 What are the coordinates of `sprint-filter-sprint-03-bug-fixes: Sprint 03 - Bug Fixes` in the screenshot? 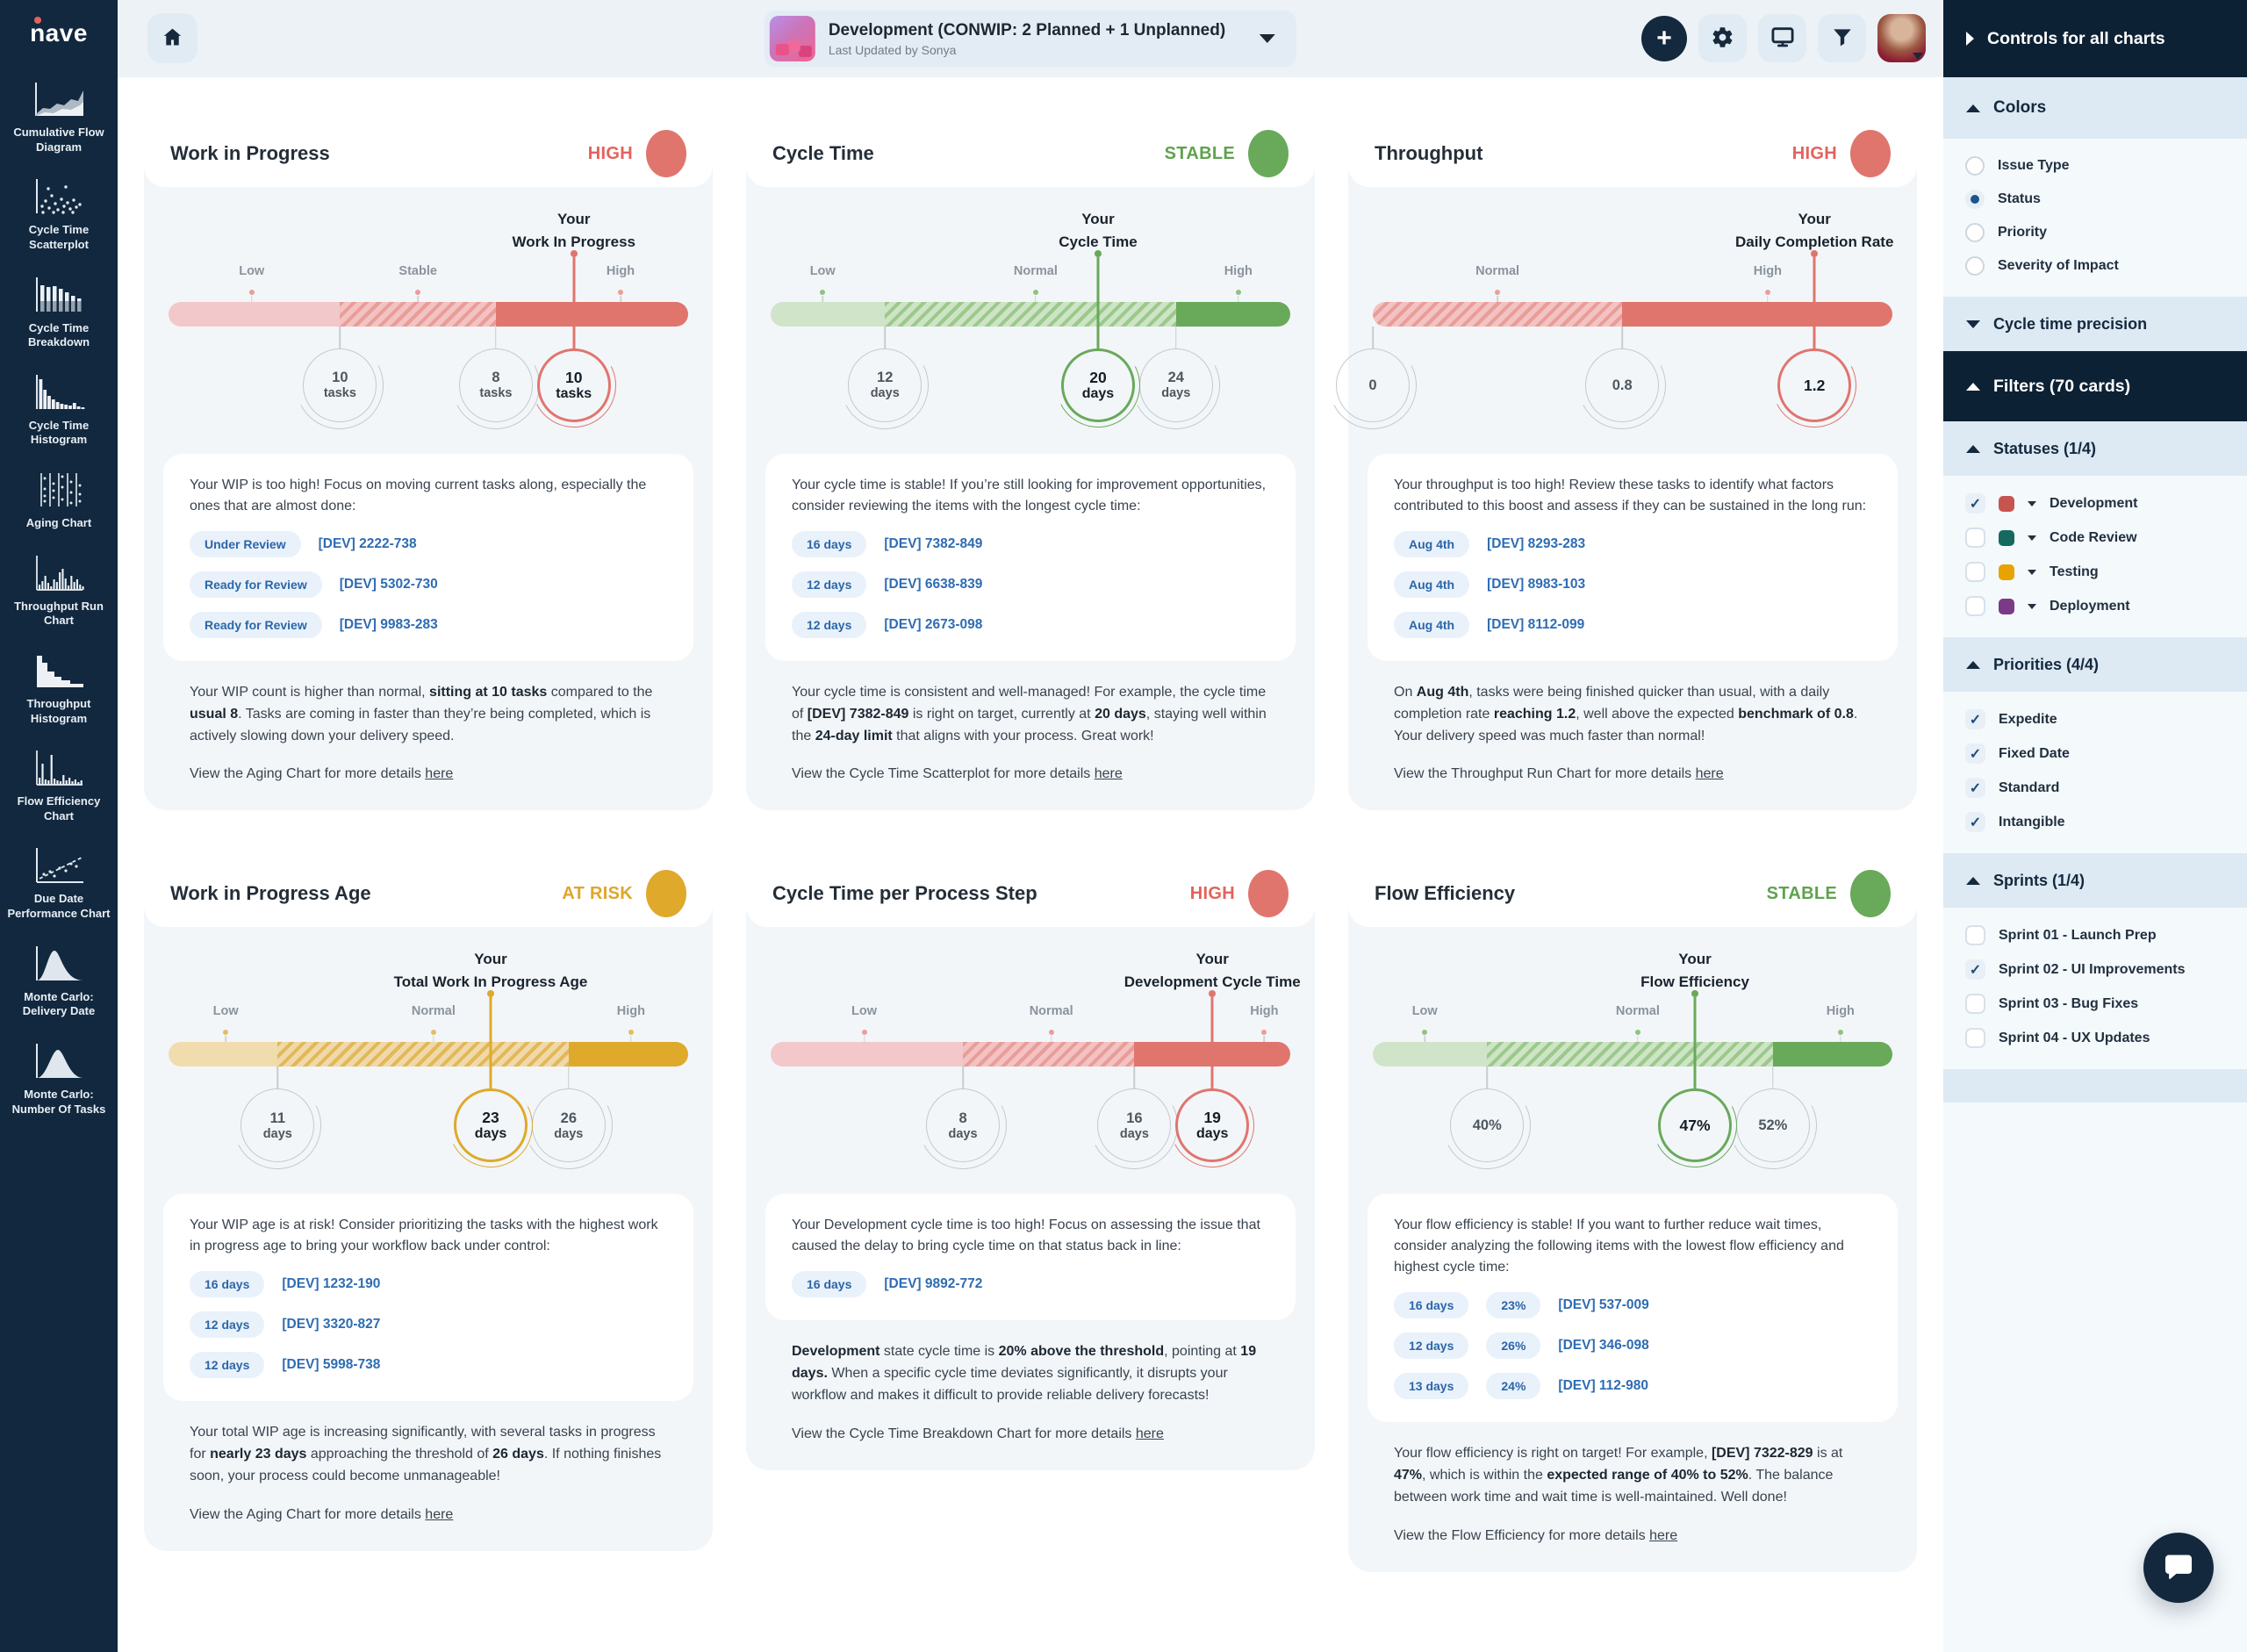 It's located at (2095, 1004).